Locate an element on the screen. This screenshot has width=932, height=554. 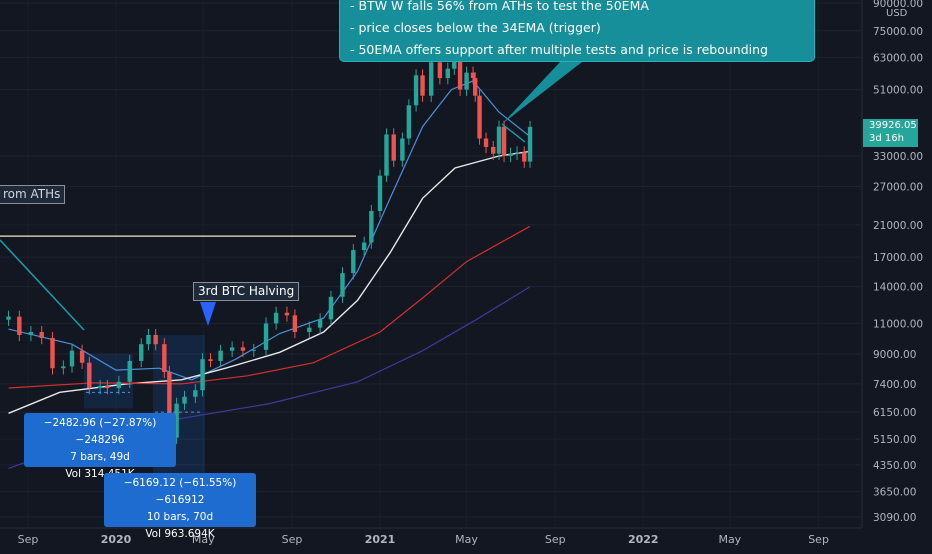
y-tick-label: 51000.00 is located at coordinates (898, 91).